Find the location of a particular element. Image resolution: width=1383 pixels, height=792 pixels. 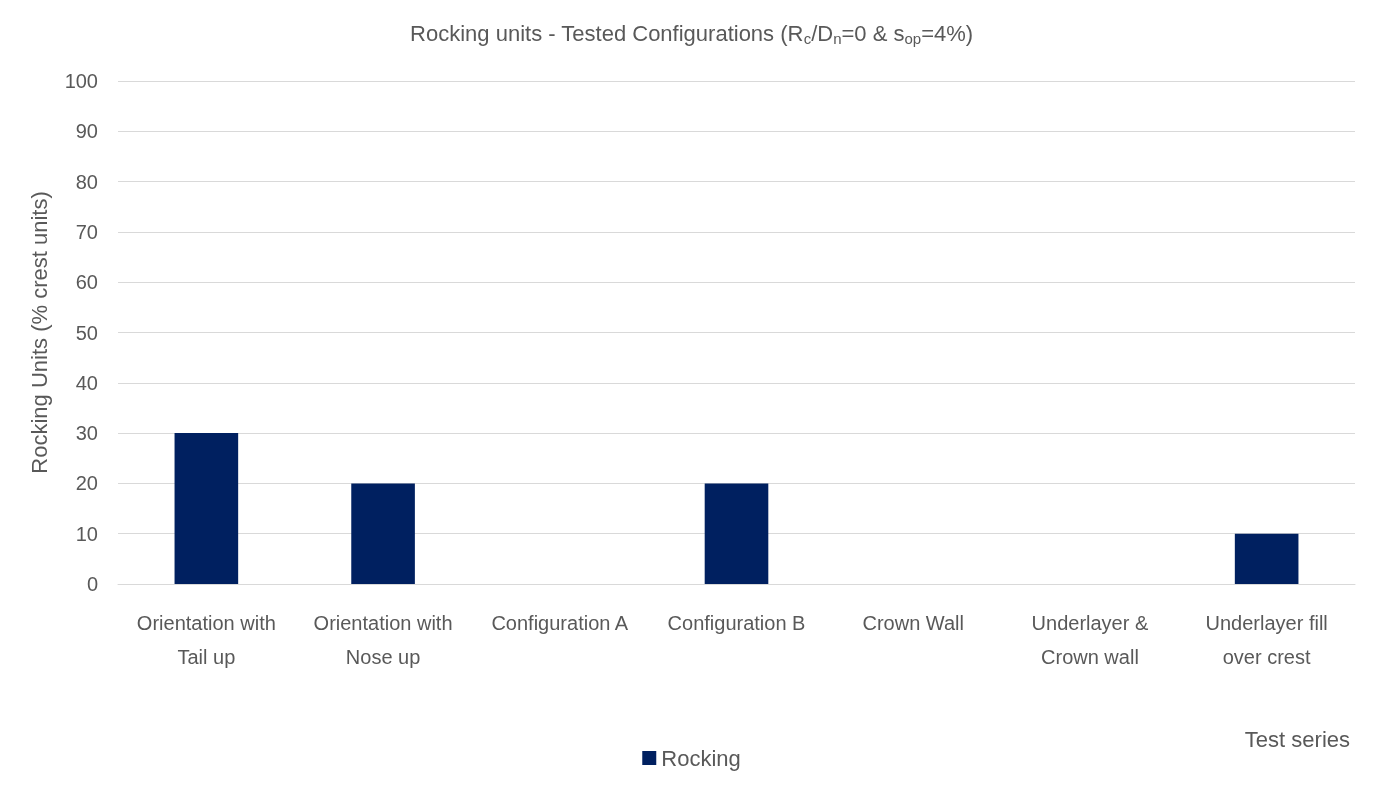

y-tick-label: 40 is located at coordinates (86, 382).